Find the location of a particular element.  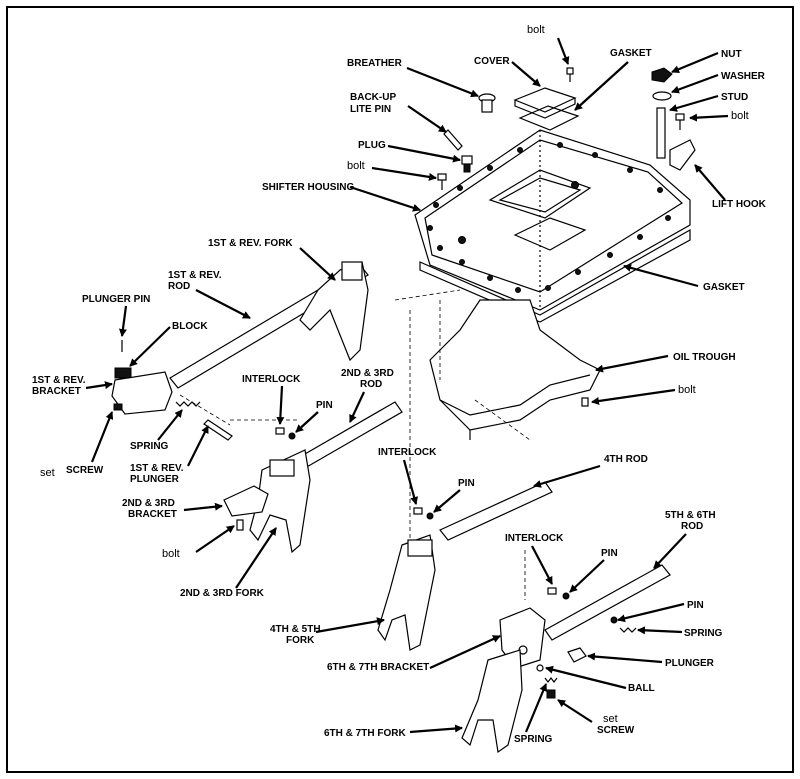

label-block: BLOCK is located at coordinates (190, 326).